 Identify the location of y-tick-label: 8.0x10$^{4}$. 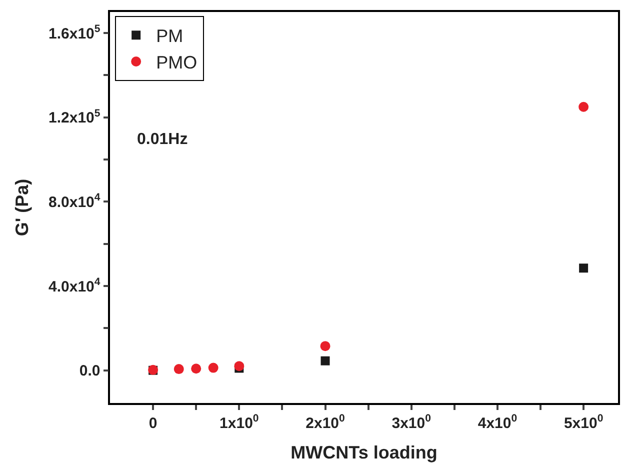
(74, 201).